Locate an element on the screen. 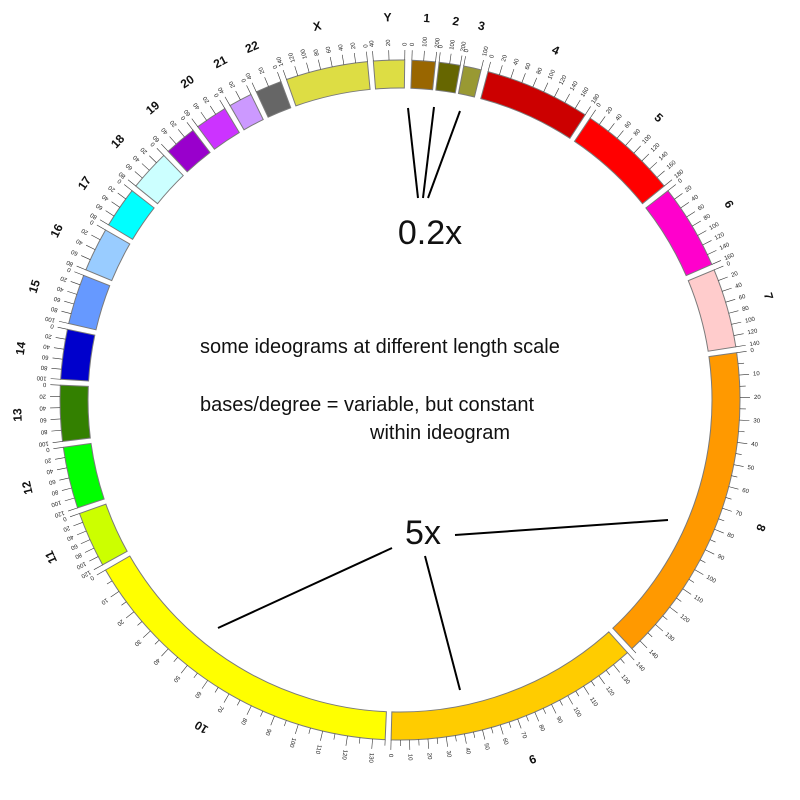 The height and width of the screenshot is (800, 800). tick-label: 50 is located at coordinates (486, 747).